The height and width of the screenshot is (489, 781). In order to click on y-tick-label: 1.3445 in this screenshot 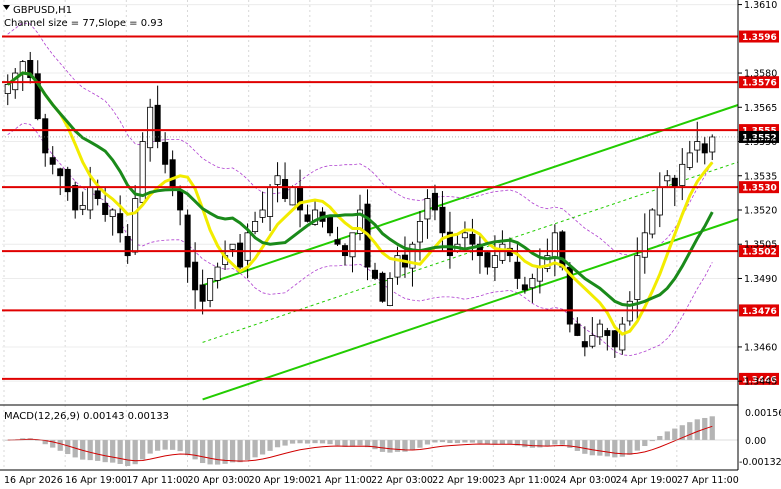, I will do `click(760, 382)`.